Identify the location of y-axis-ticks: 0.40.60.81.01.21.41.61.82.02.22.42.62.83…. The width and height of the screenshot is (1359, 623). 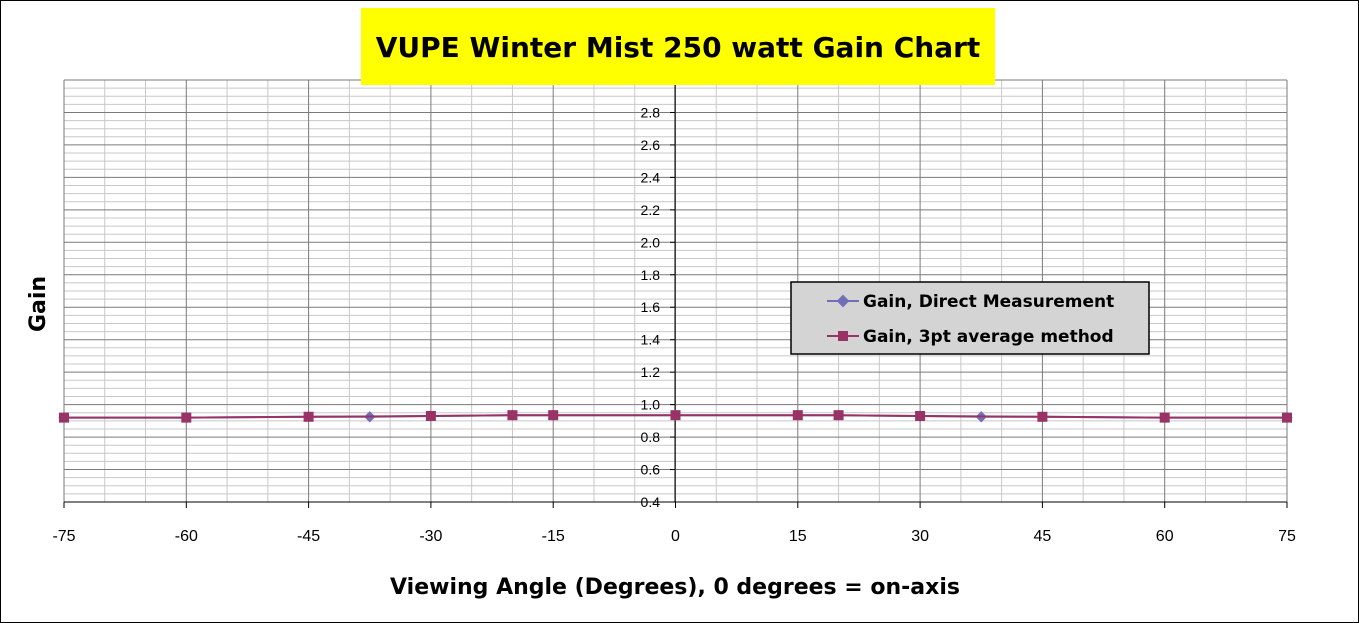
(658, 291).